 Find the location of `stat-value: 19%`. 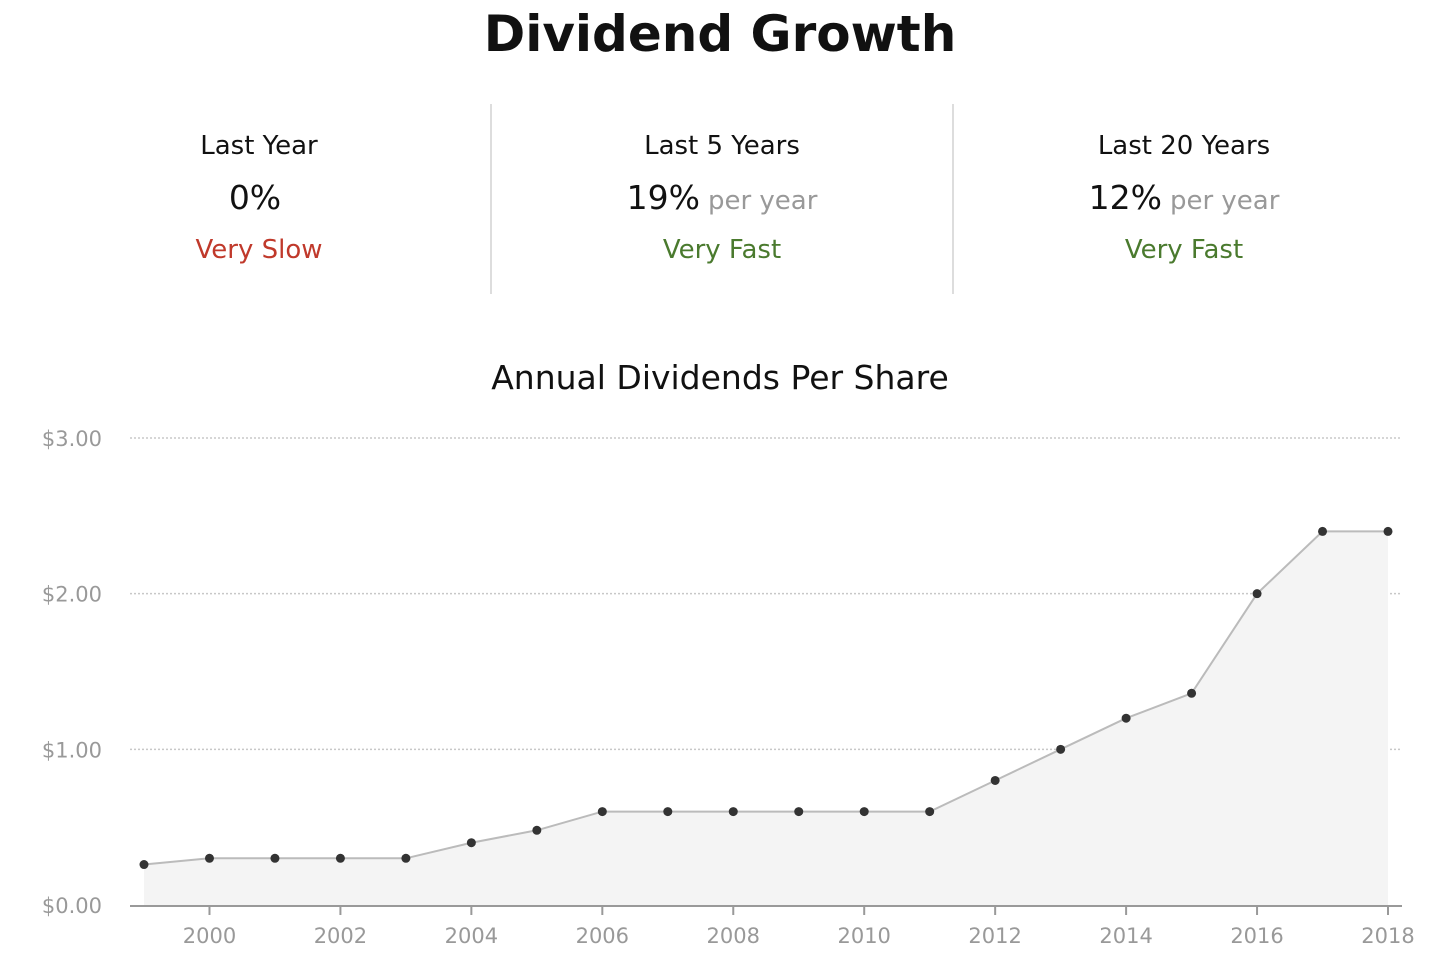

stat-value: 19% is located at coordinates (663, 197).